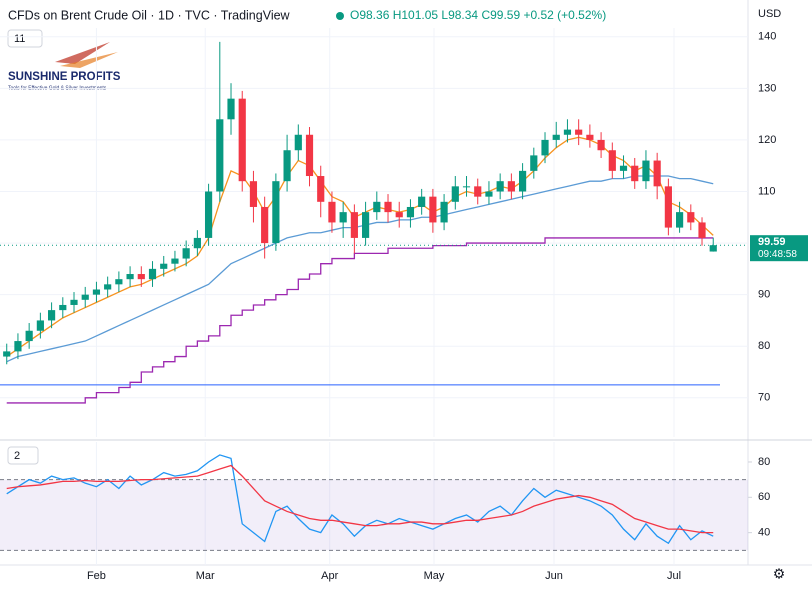 This screenshot has width=812, height=594. I want to click on settings-icon: ⚙, so click(779, 574).